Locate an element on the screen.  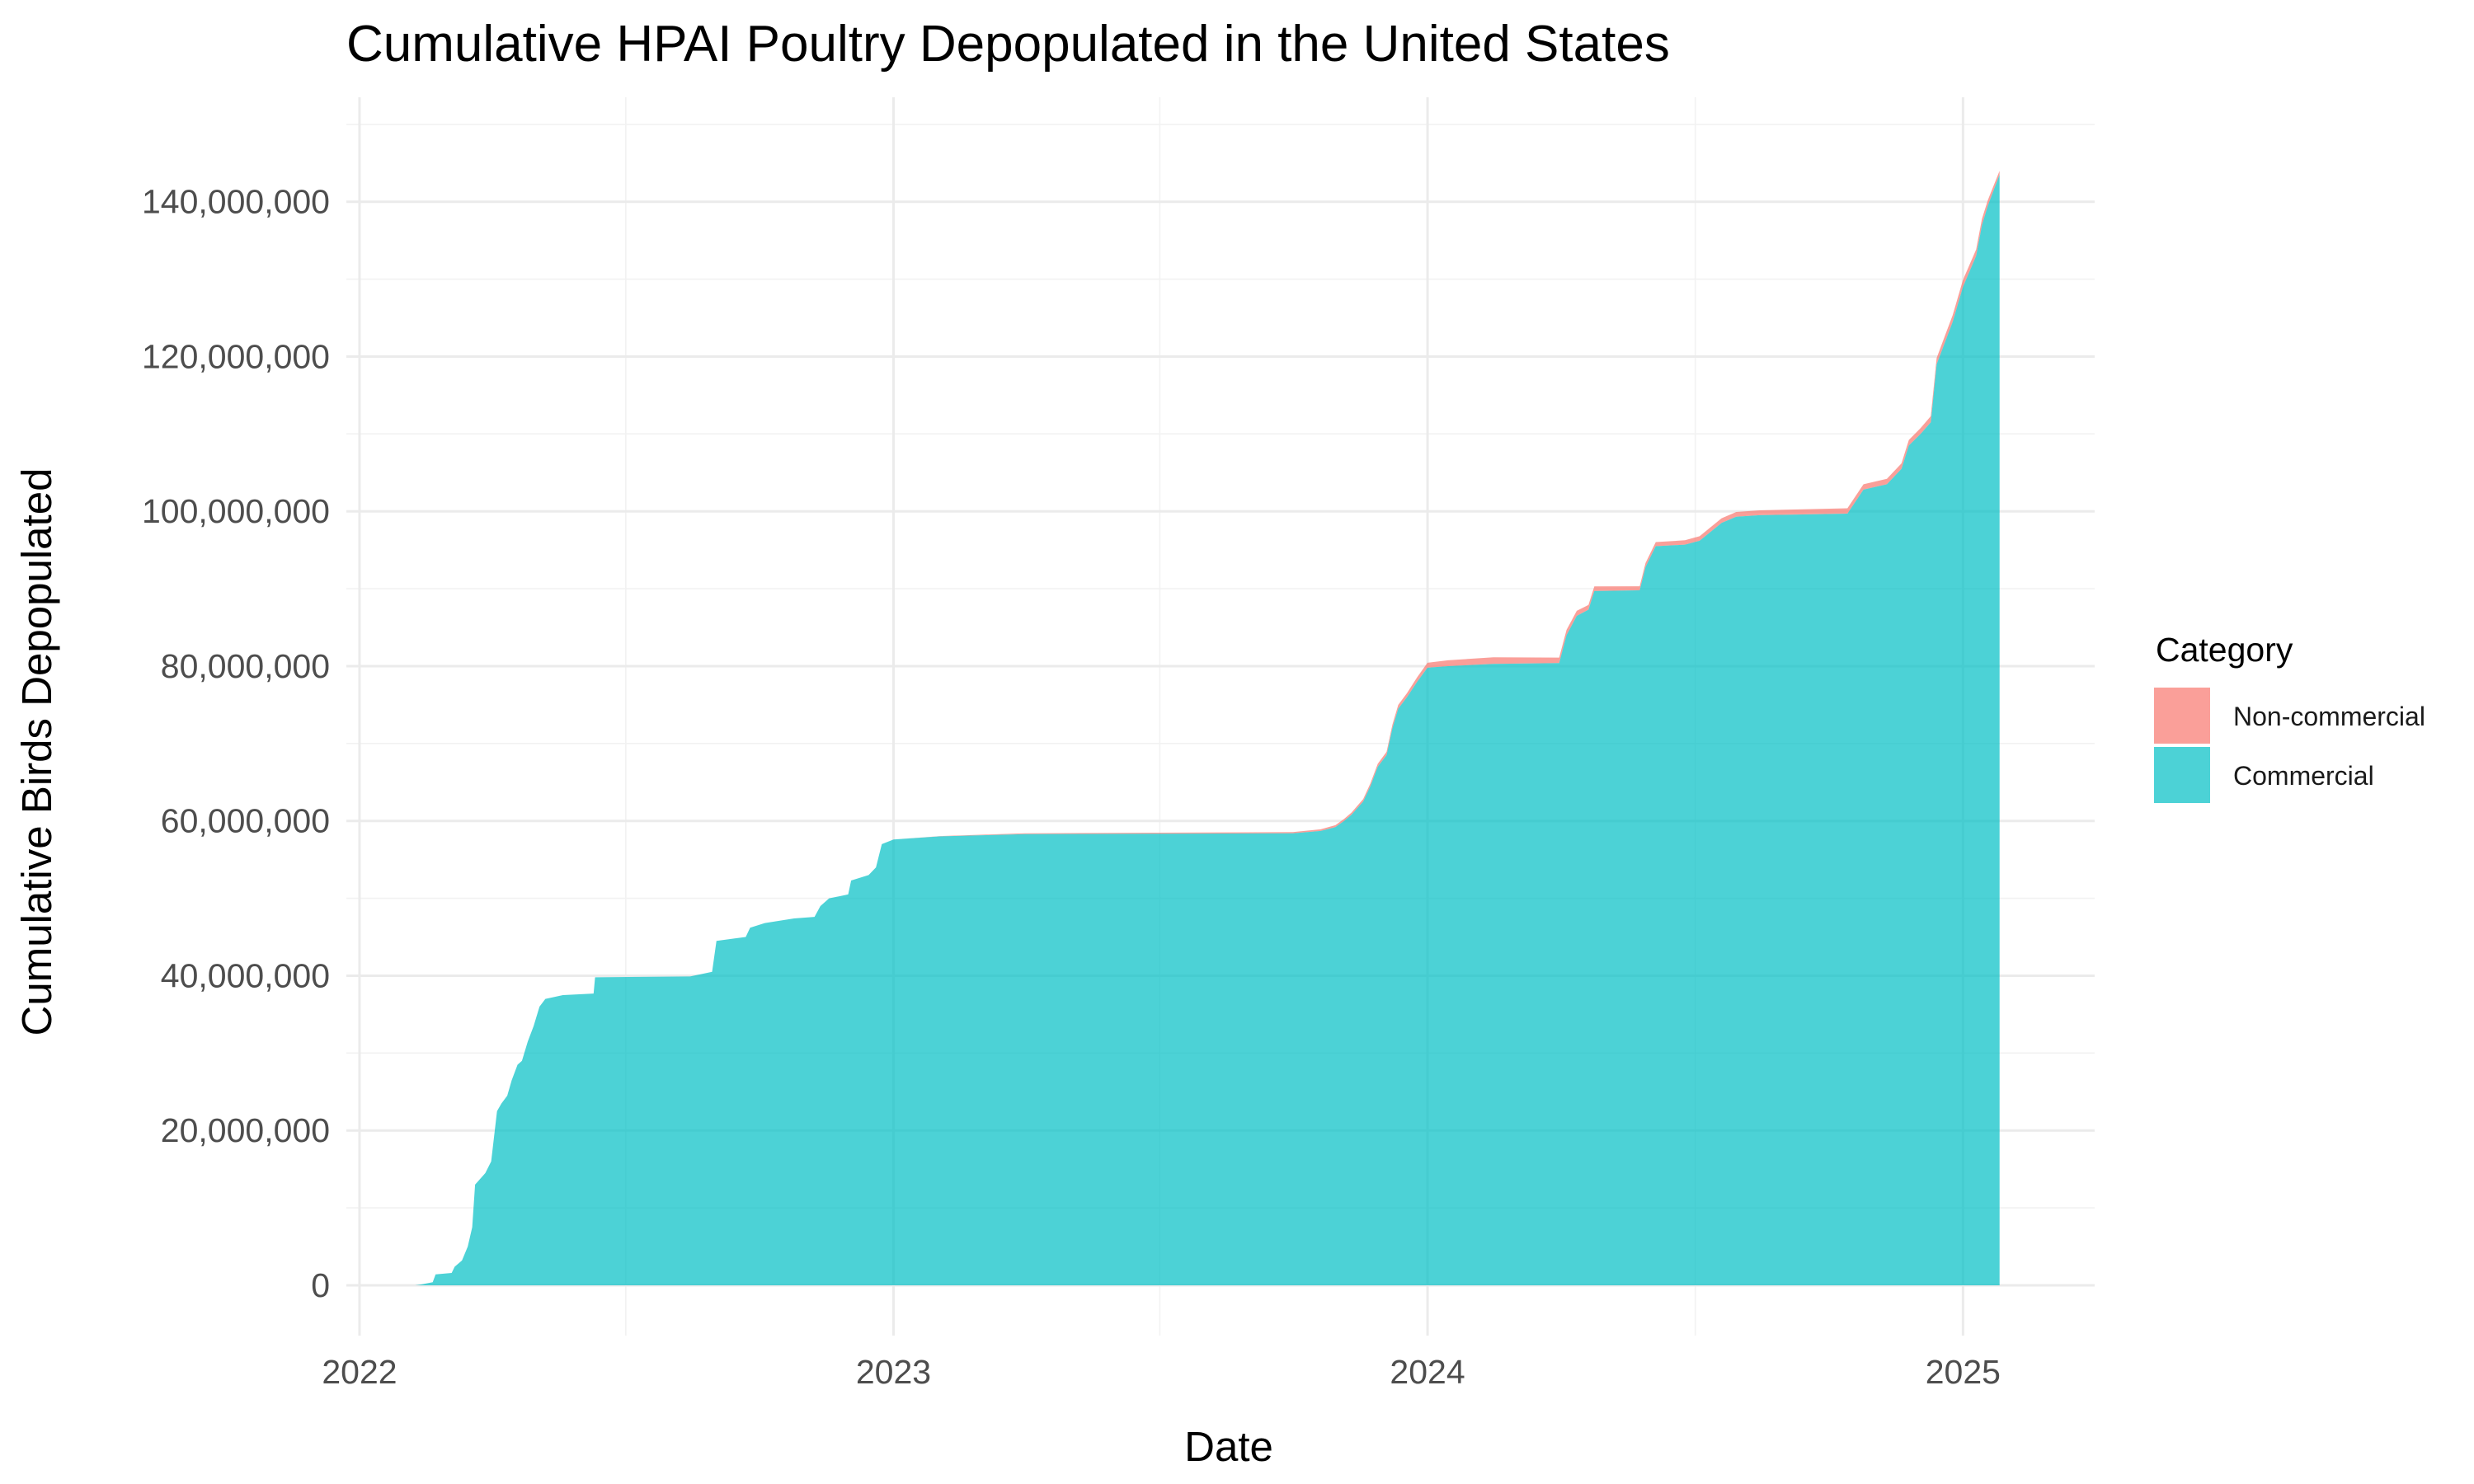
y-axis-title: Cumulative Birds Depopulated is located at coordinates (36, 752).